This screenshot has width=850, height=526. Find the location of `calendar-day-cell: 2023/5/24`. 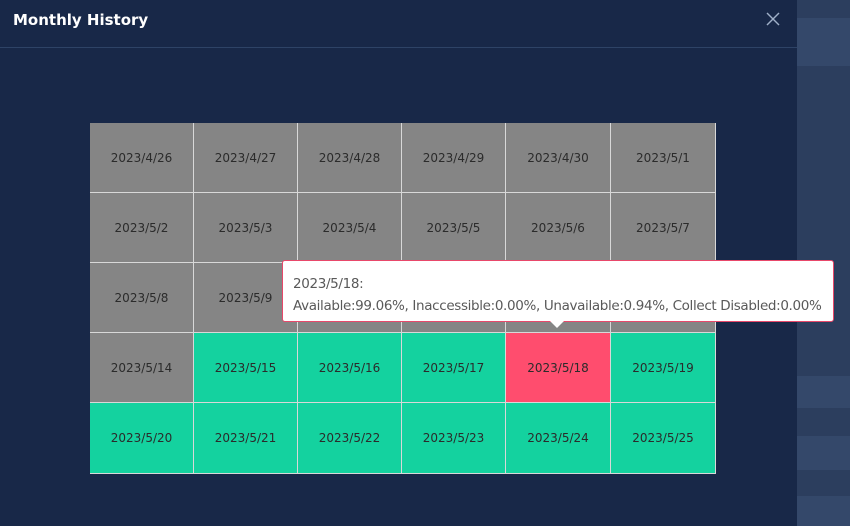

calendar-day-cell: 2023/5/24 is located at coordinates (558, 438).